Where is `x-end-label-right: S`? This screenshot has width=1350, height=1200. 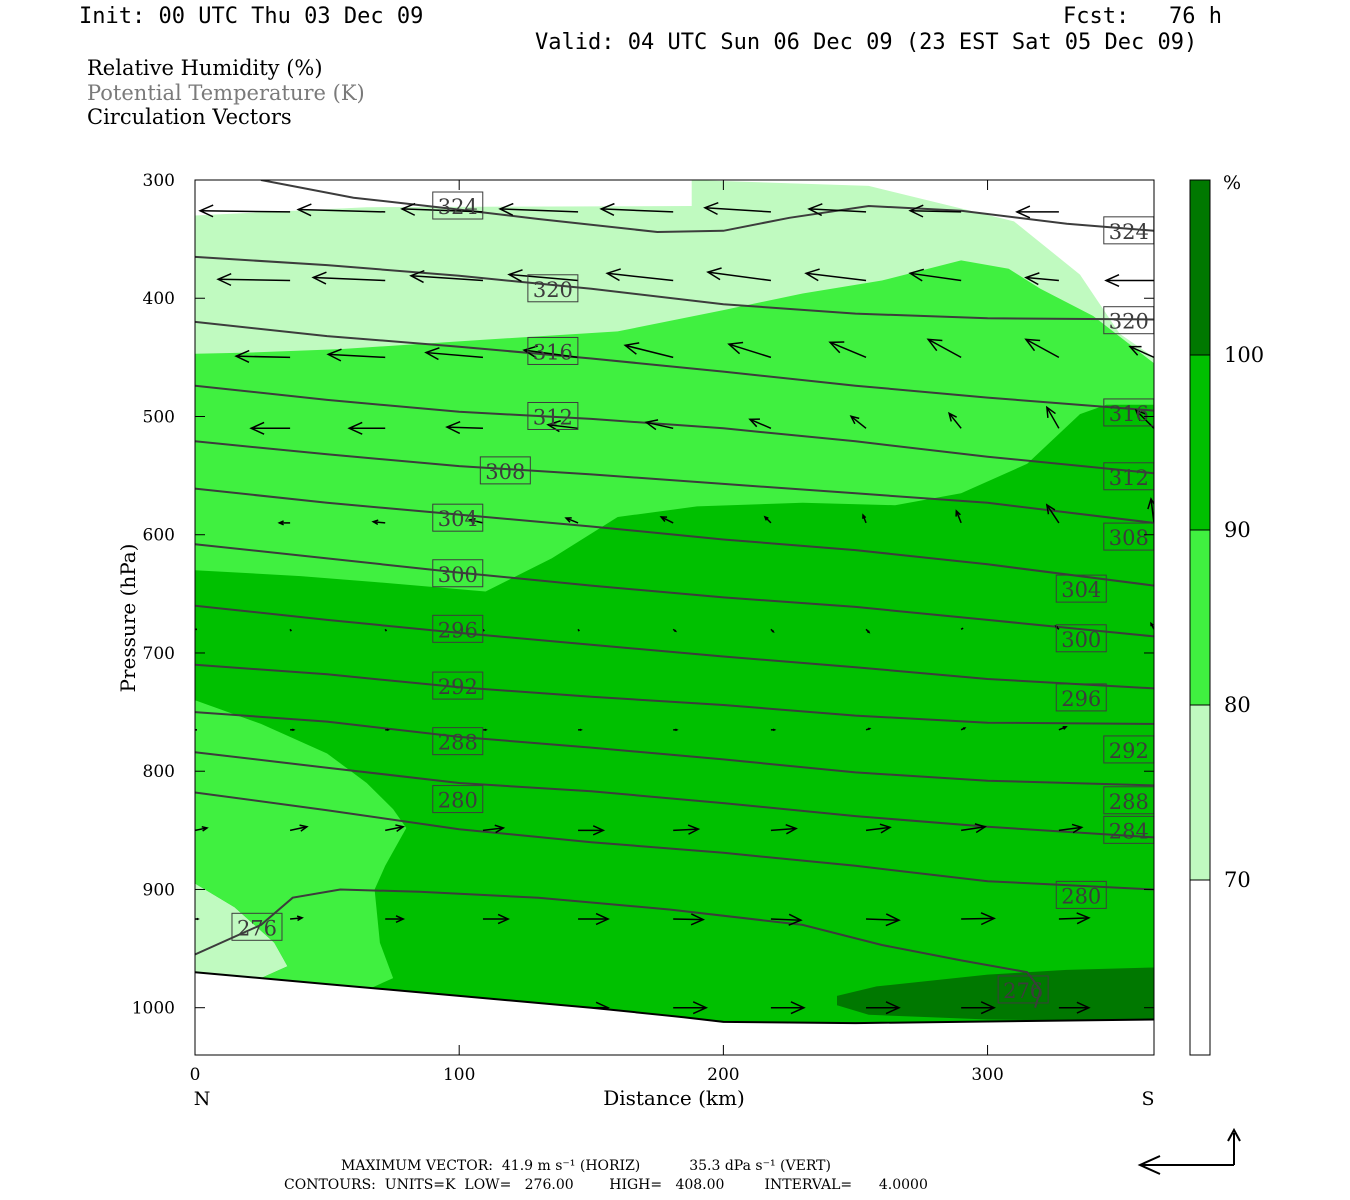
x-end-label-right: S is located at coordinates (1147, 1099).